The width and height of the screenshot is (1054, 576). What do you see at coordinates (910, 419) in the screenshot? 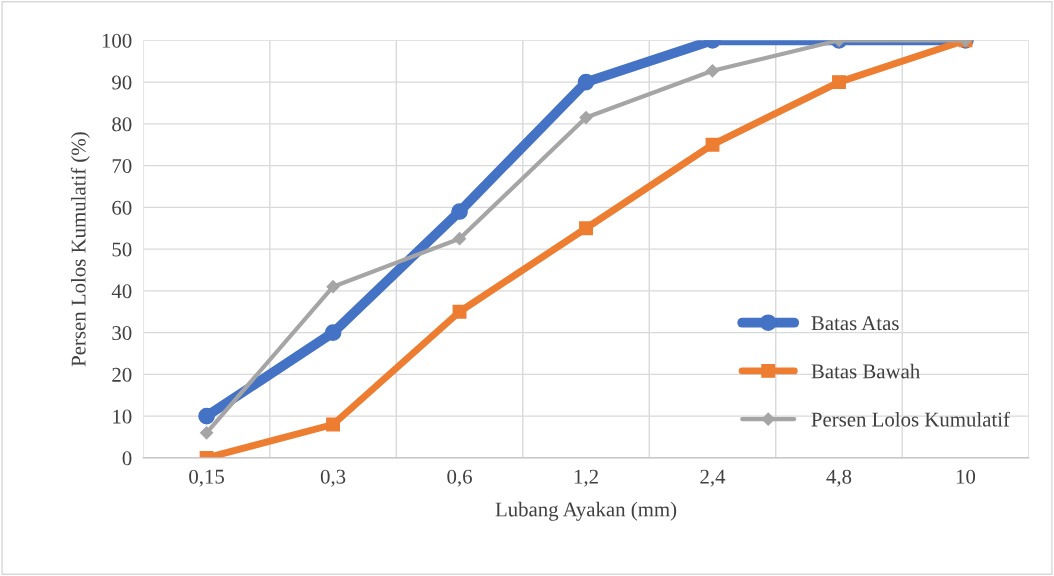
I see `legend-label: Persen Lolos Kumulatif` at bounding box center [910, 419].